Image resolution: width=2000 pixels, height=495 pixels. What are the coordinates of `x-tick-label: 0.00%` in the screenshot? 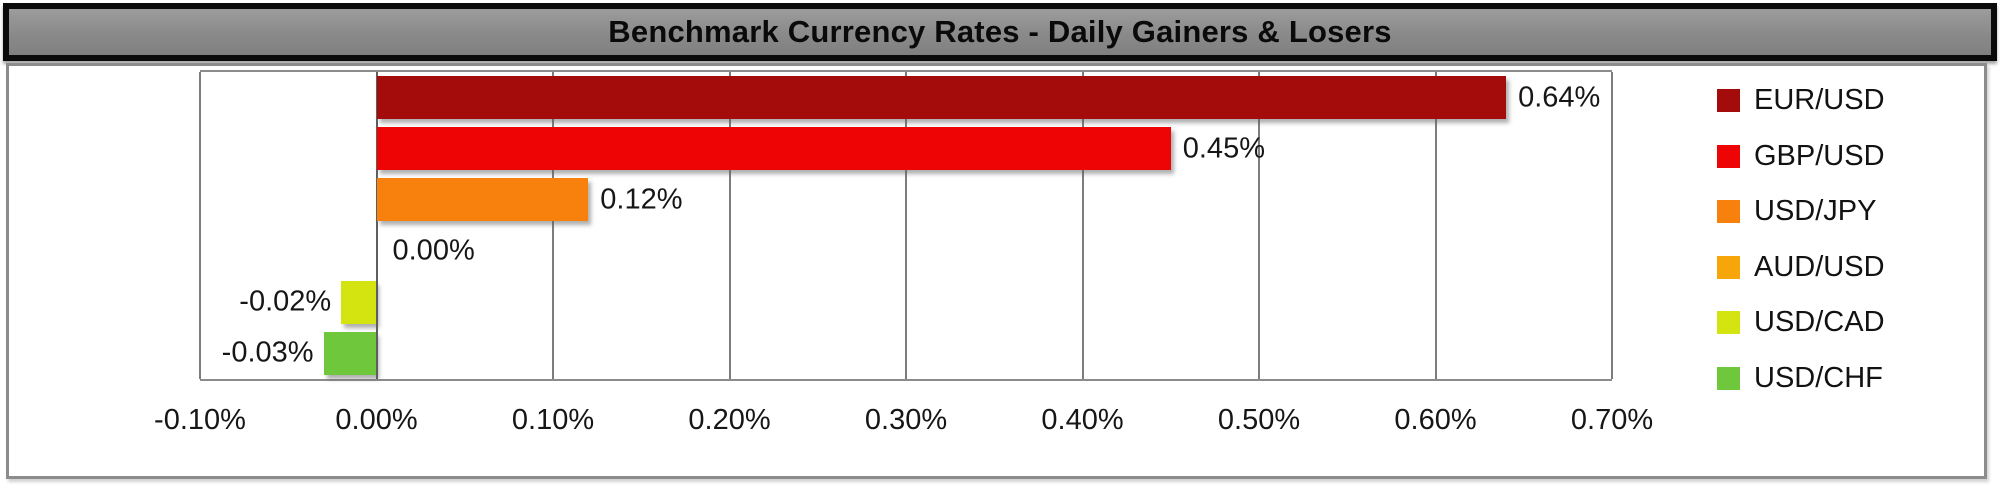 It's located at (376, 420).